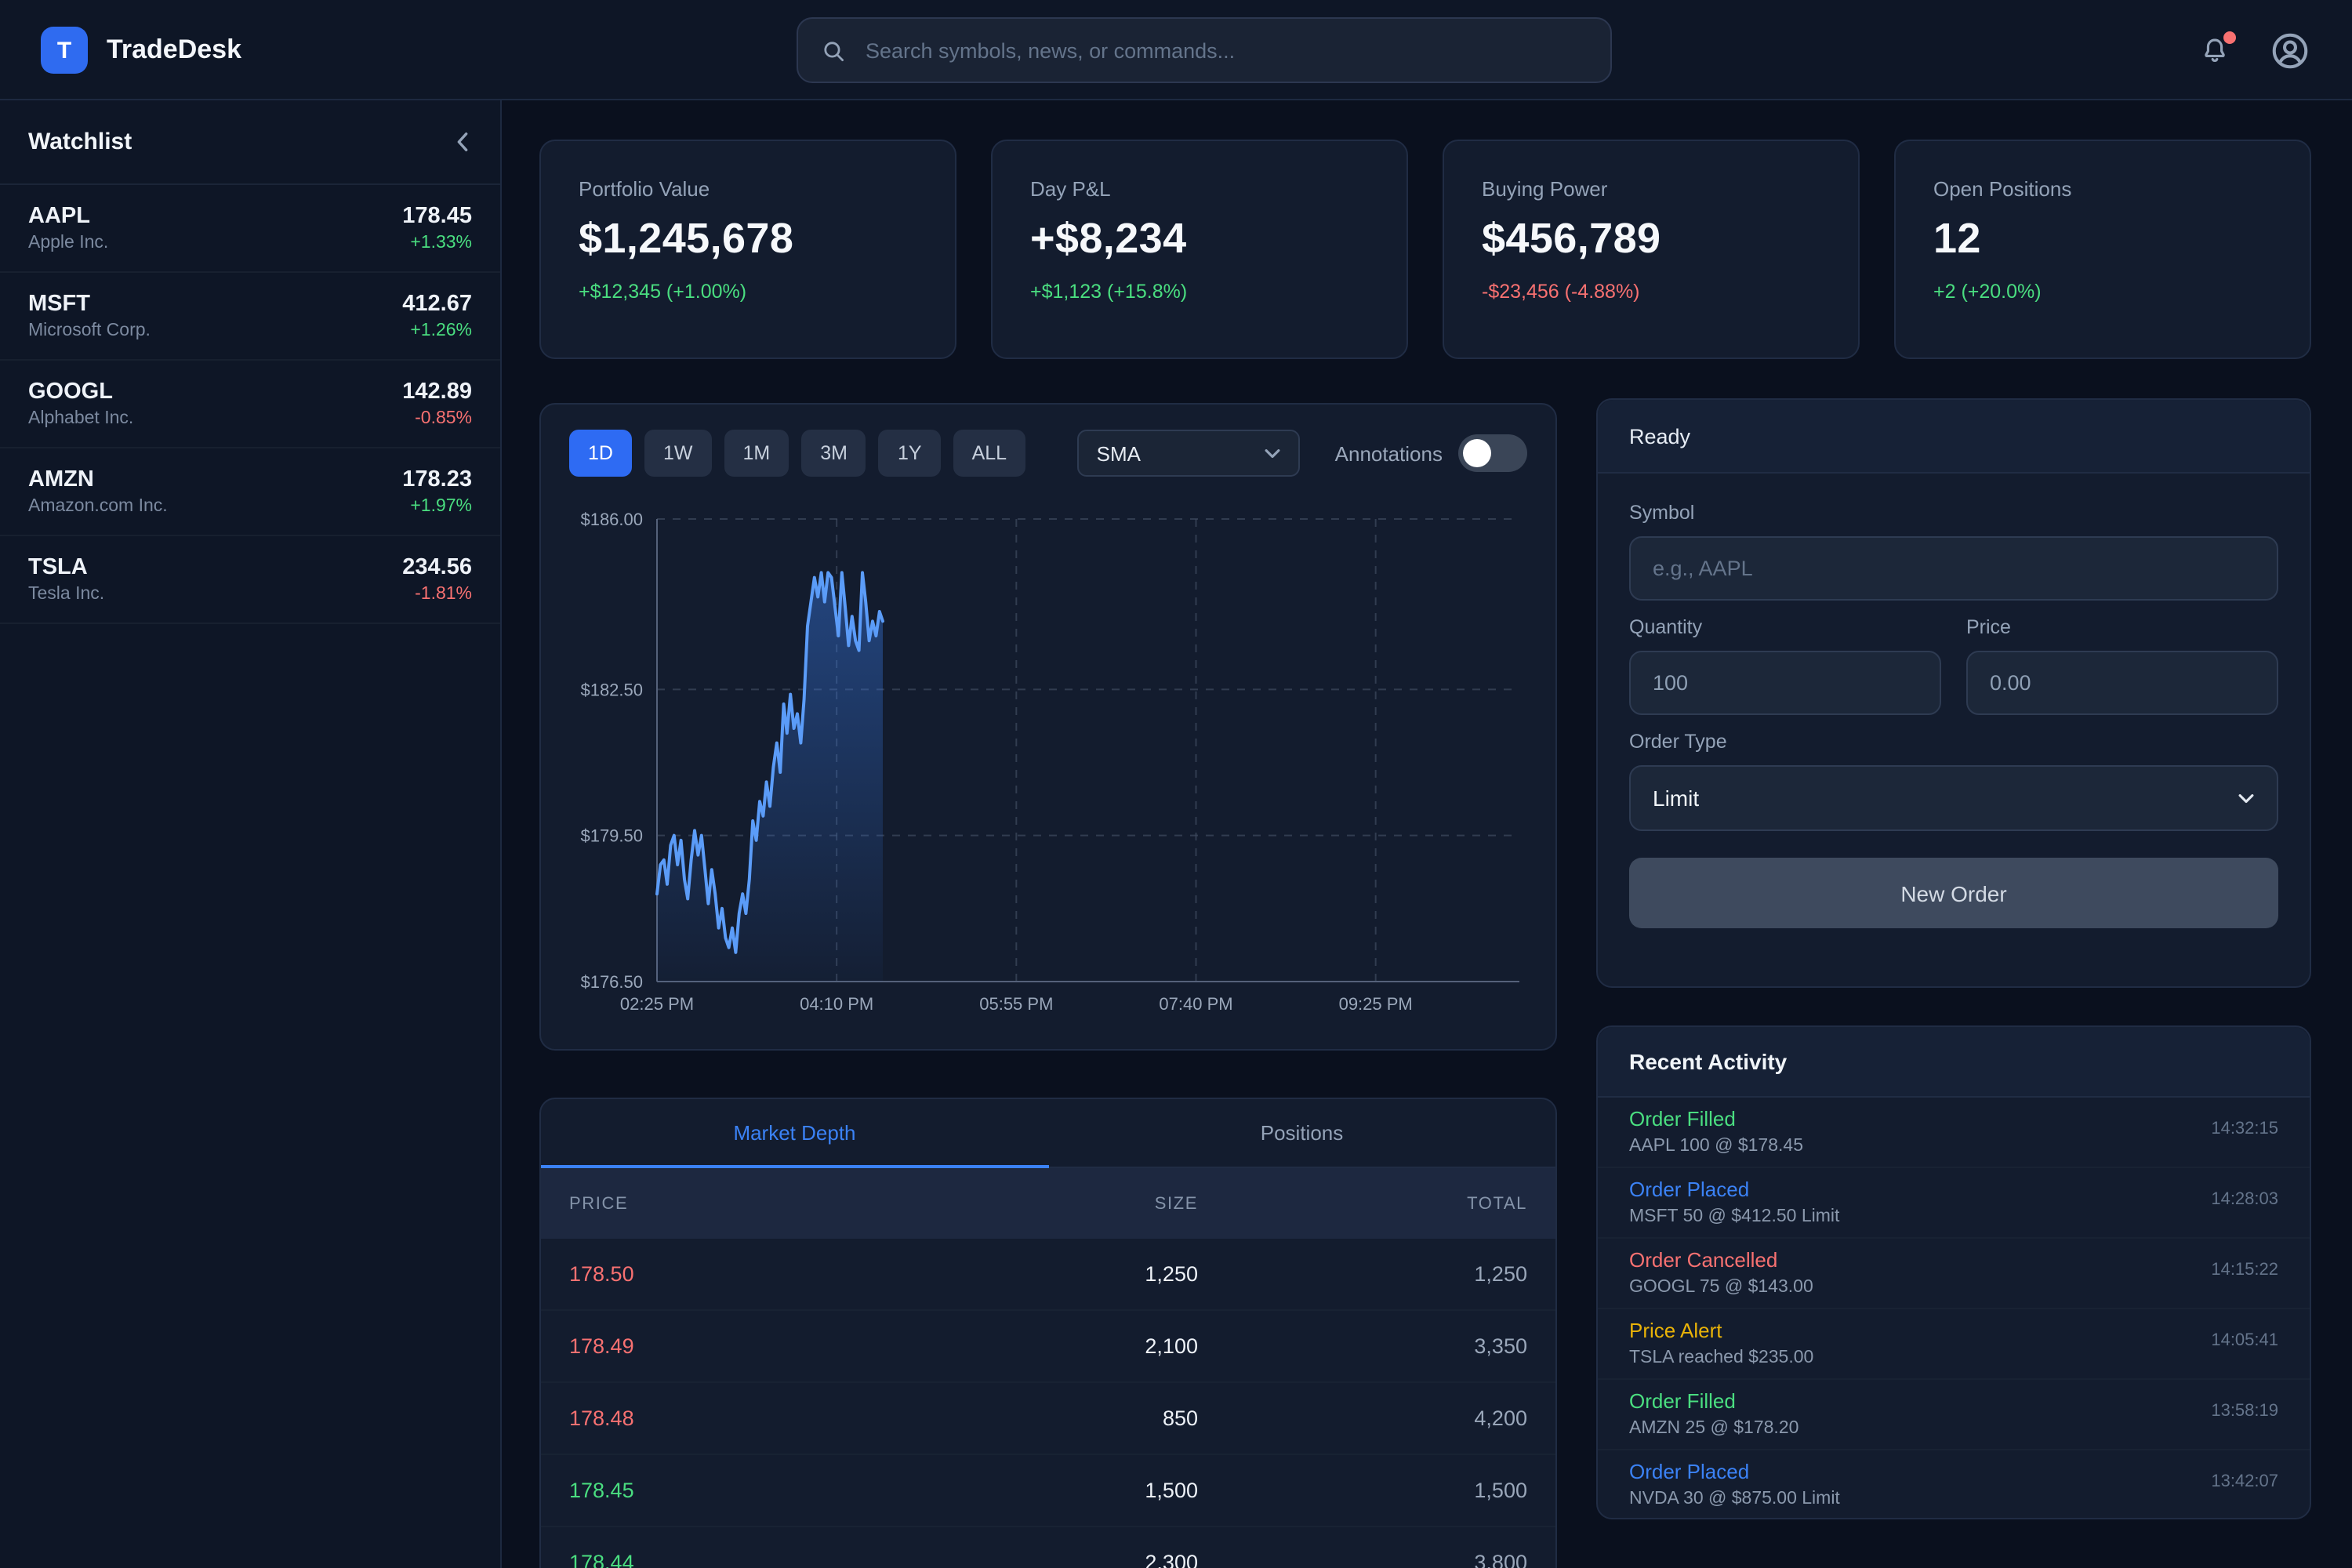 This screenshot has height=1568, width=2352. Describe the element at coordinates (611, 836) in the screenshot. I see `svg-text: $179.50` at that location.